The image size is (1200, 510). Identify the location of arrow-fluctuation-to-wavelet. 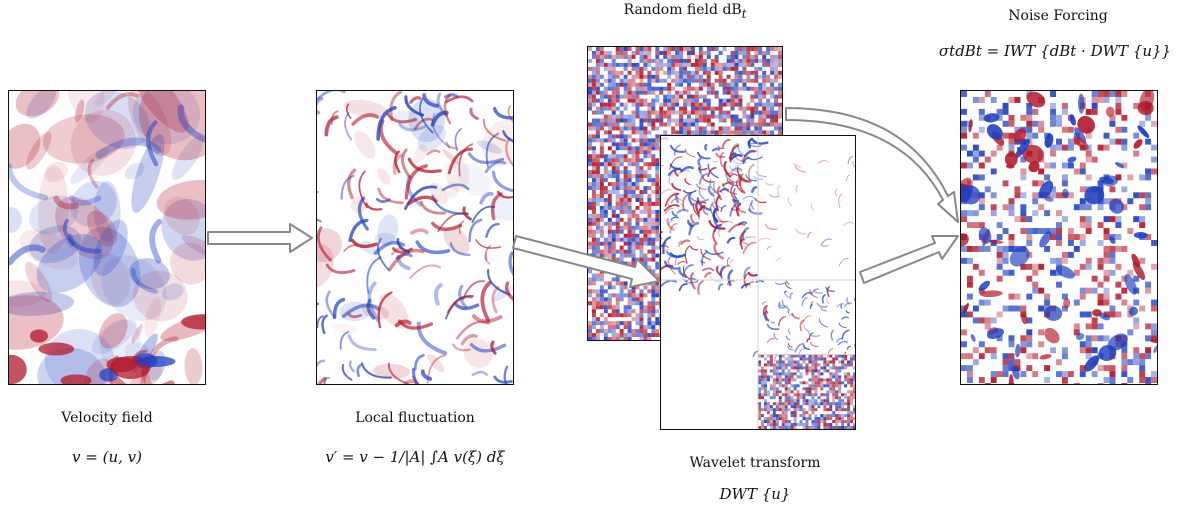
(586, 261).